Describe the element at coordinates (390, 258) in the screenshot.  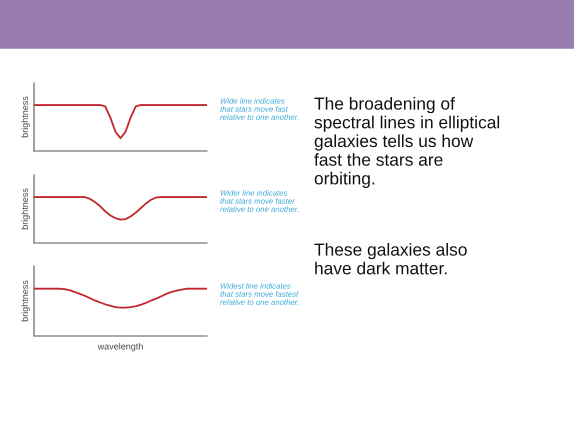
I see `text: These galaxies also have dark matter.` at that location.